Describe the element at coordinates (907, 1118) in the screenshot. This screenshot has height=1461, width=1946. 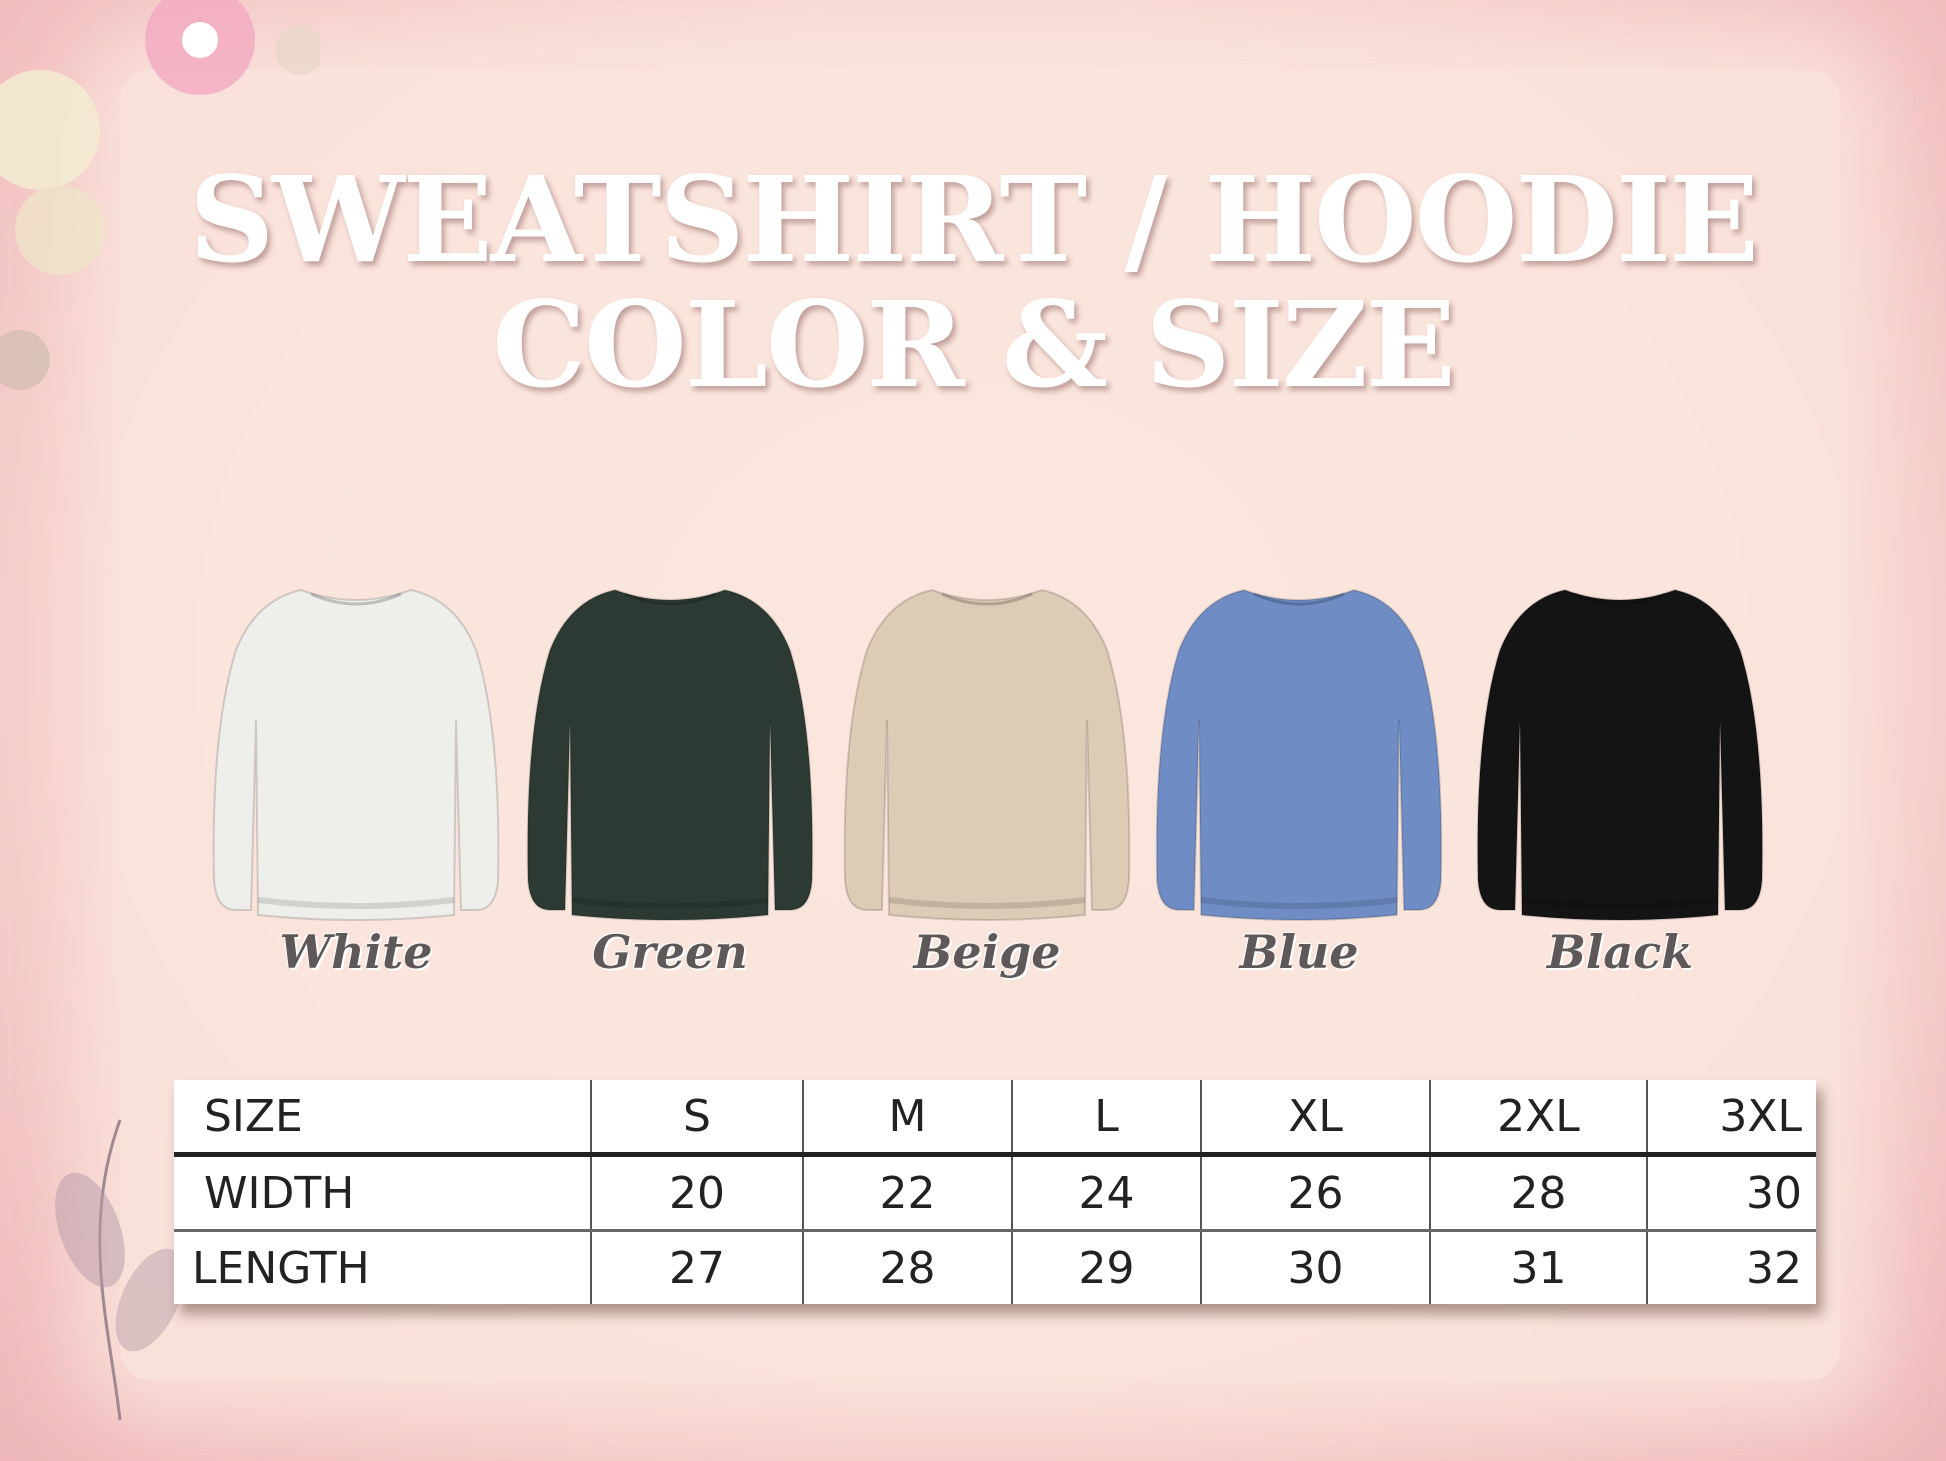
I see `header-cell: M` at that location.